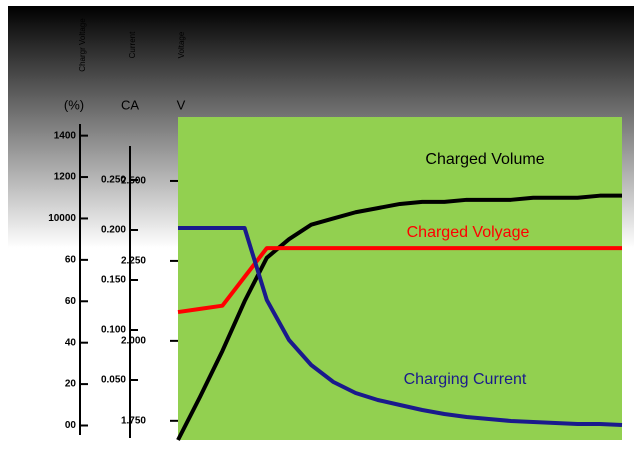  I want to click on y-tick-label: 0.050, so click(113, 380).